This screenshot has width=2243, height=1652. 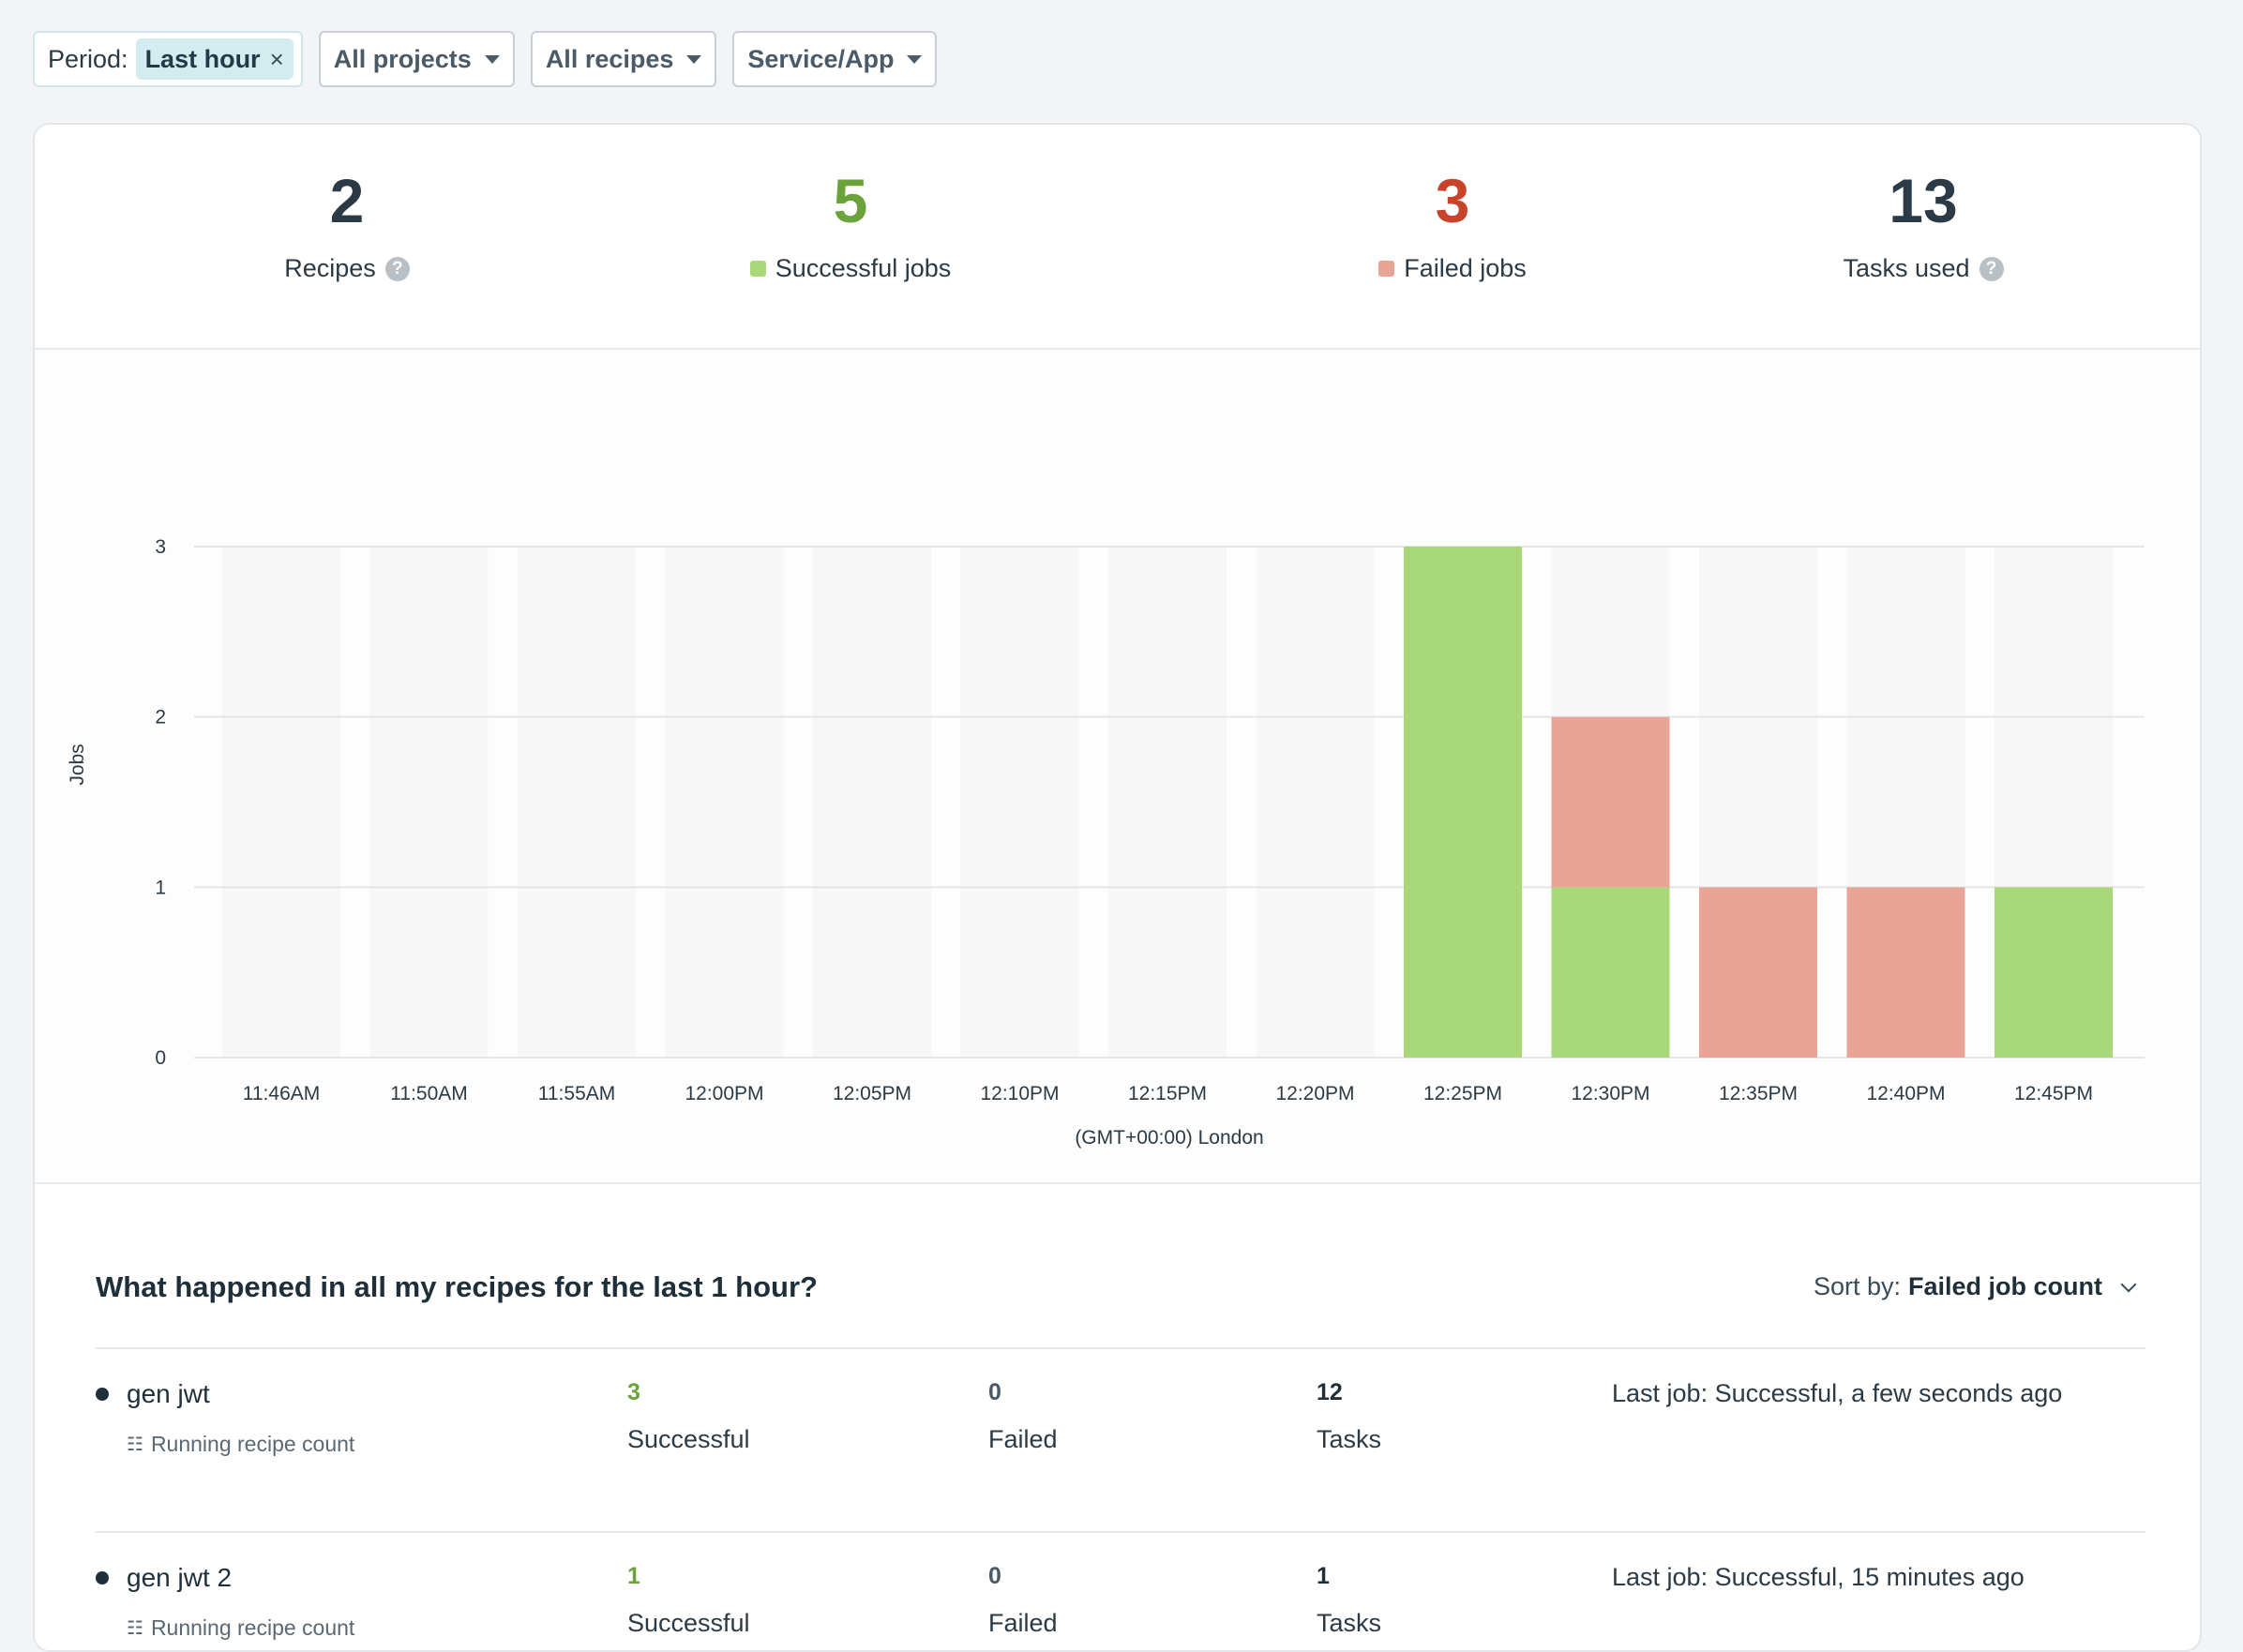 I want to click on stat-successful-label: Successful jobs, so click(x=863, y=268).